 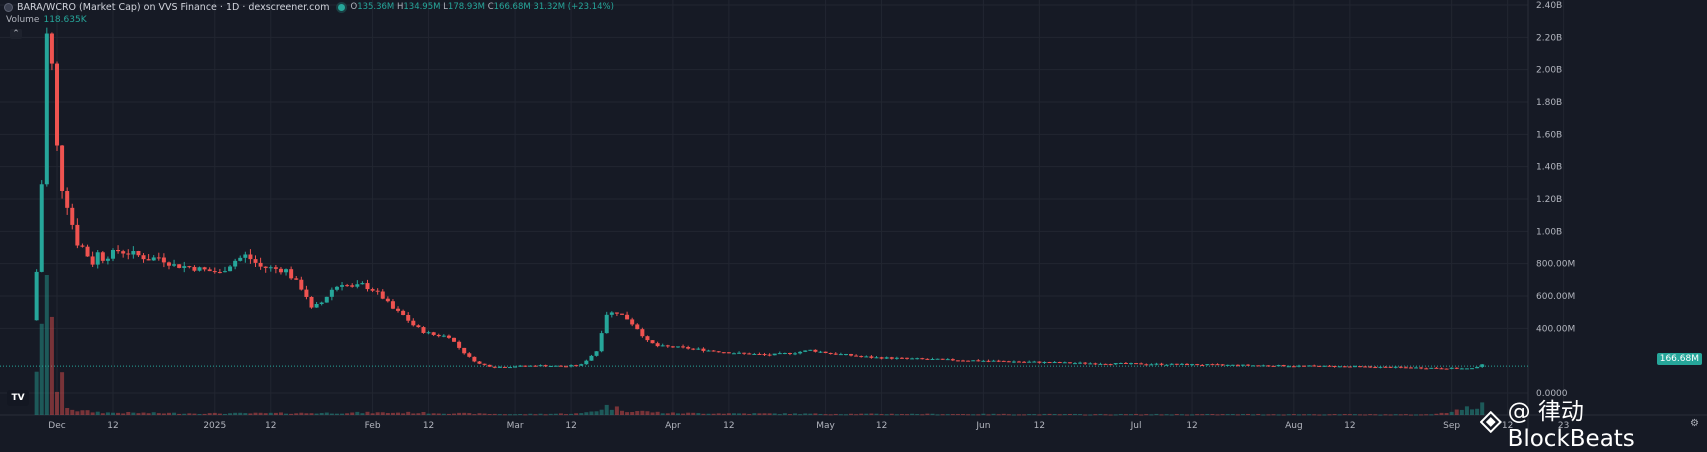 What do you see at coordinates (16, 34) in the screenshot?
I see `chevron-up-icon: ⌃` at bounding box center [16, 34].